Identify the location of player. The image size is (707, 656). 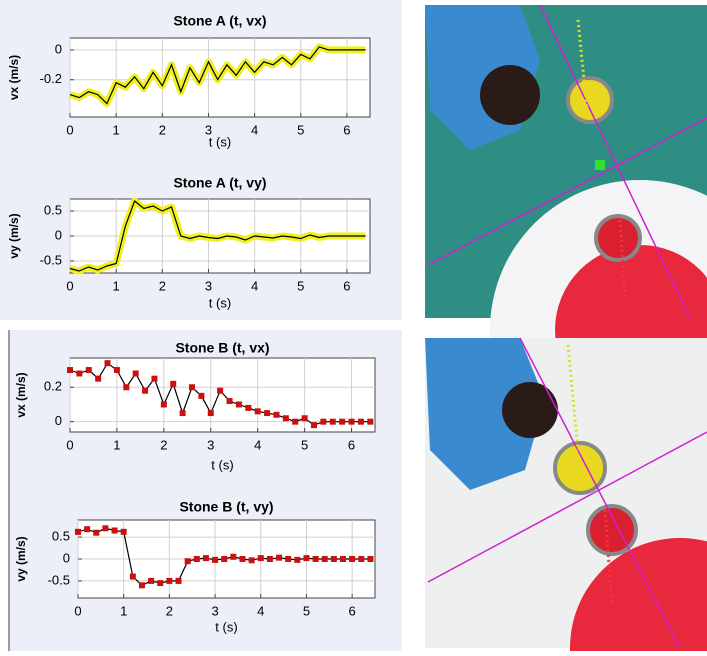
(485, 414).